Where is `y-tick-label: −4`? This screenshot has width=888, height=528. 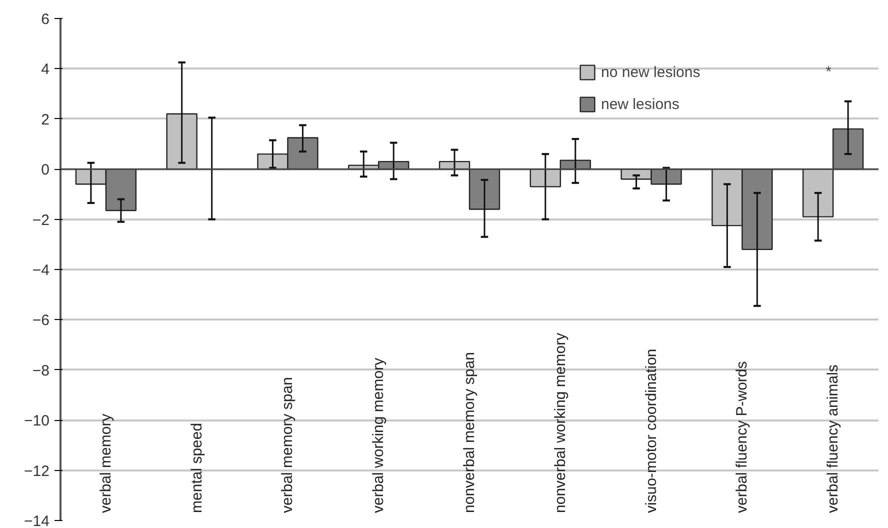
y-tick-label: −4 is located at coordinates (41, 270).